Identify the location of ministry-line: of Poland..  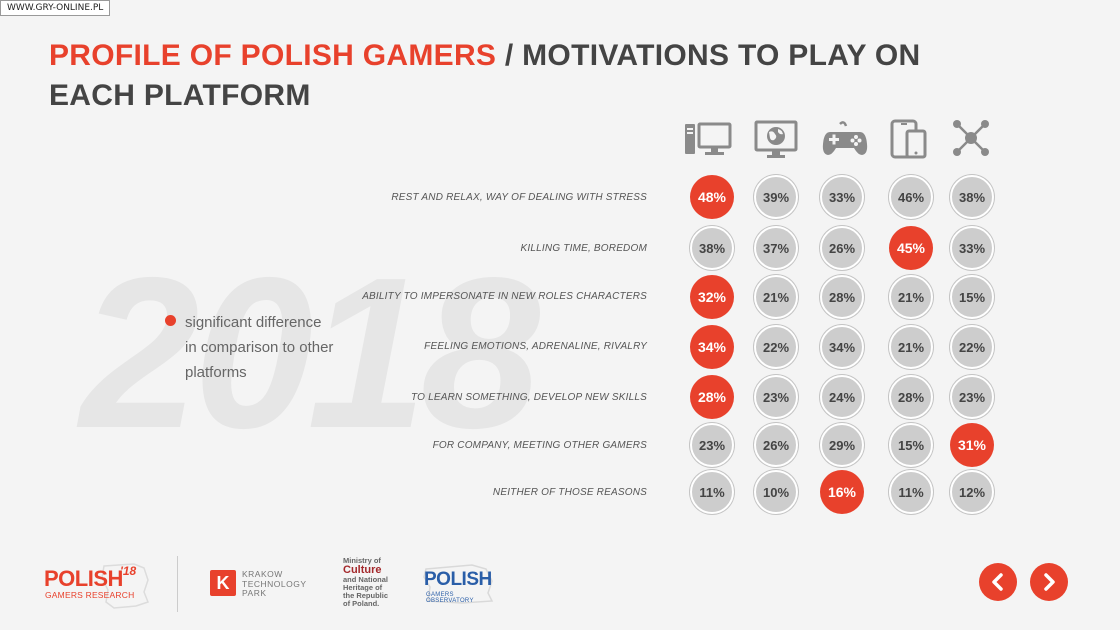
(361, 603).